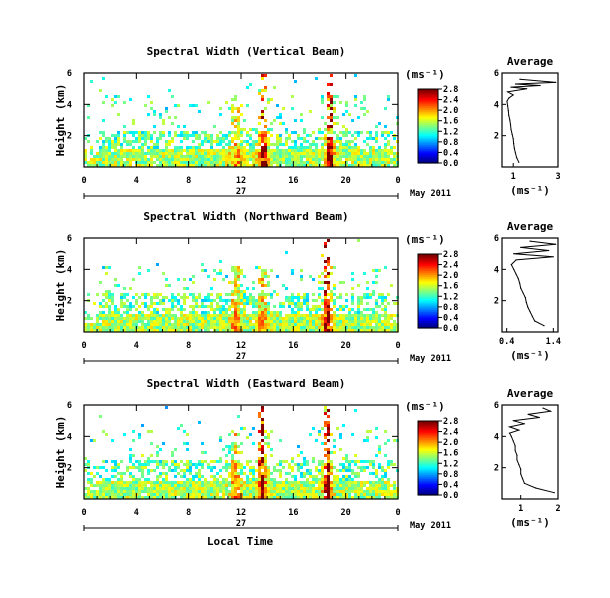 This screenshot has width=610, height=598. I want to click on colorbar-tick-label: 0.8, so click(450, 143).